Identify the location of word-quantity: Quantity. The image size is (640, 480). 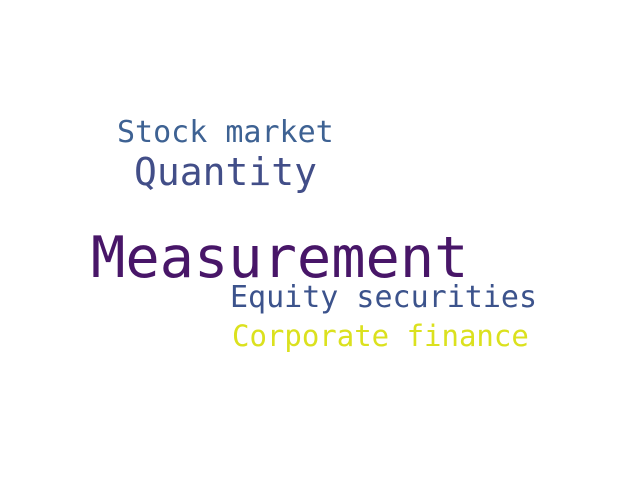
(226, 172).